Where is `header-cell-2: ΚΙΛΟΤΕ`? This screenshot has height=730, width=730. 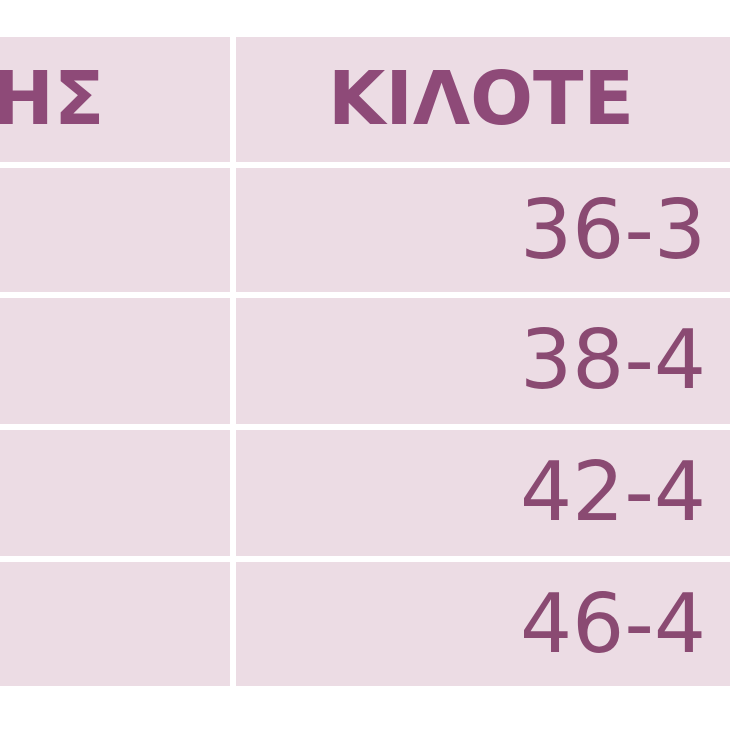 header-cell-2: ΚΙΛΟΤΕ is located at coordinates (483, 99).